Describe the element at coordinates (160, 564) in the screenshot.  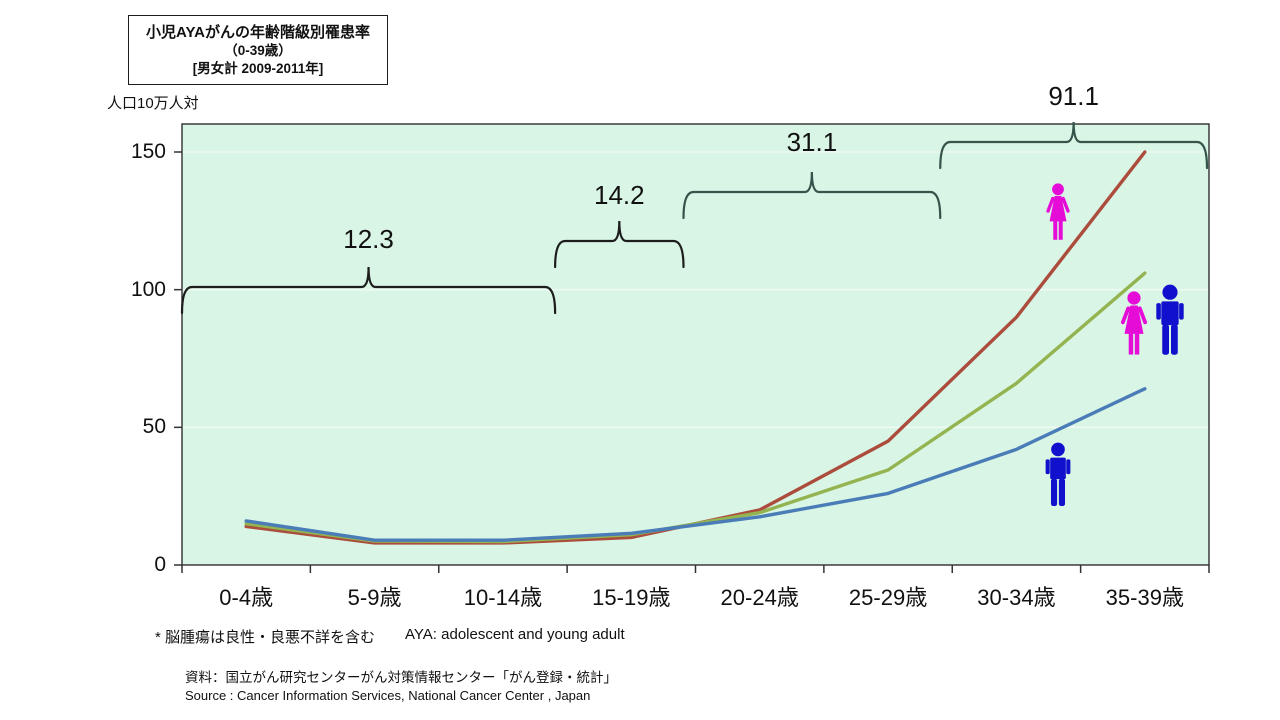
I see `y-tick-label-0: 0` at that location.